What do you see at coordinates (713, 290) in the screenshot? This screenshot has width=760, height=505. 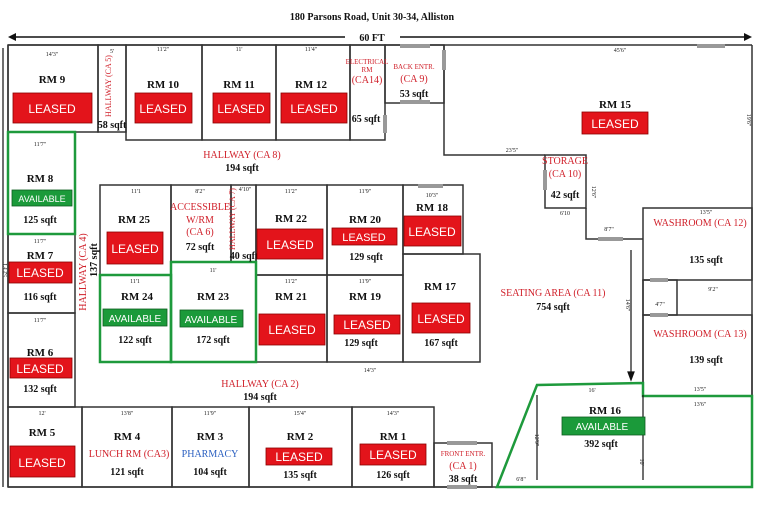 I see `dim: 9'2"` at bounding box center [713, 290].